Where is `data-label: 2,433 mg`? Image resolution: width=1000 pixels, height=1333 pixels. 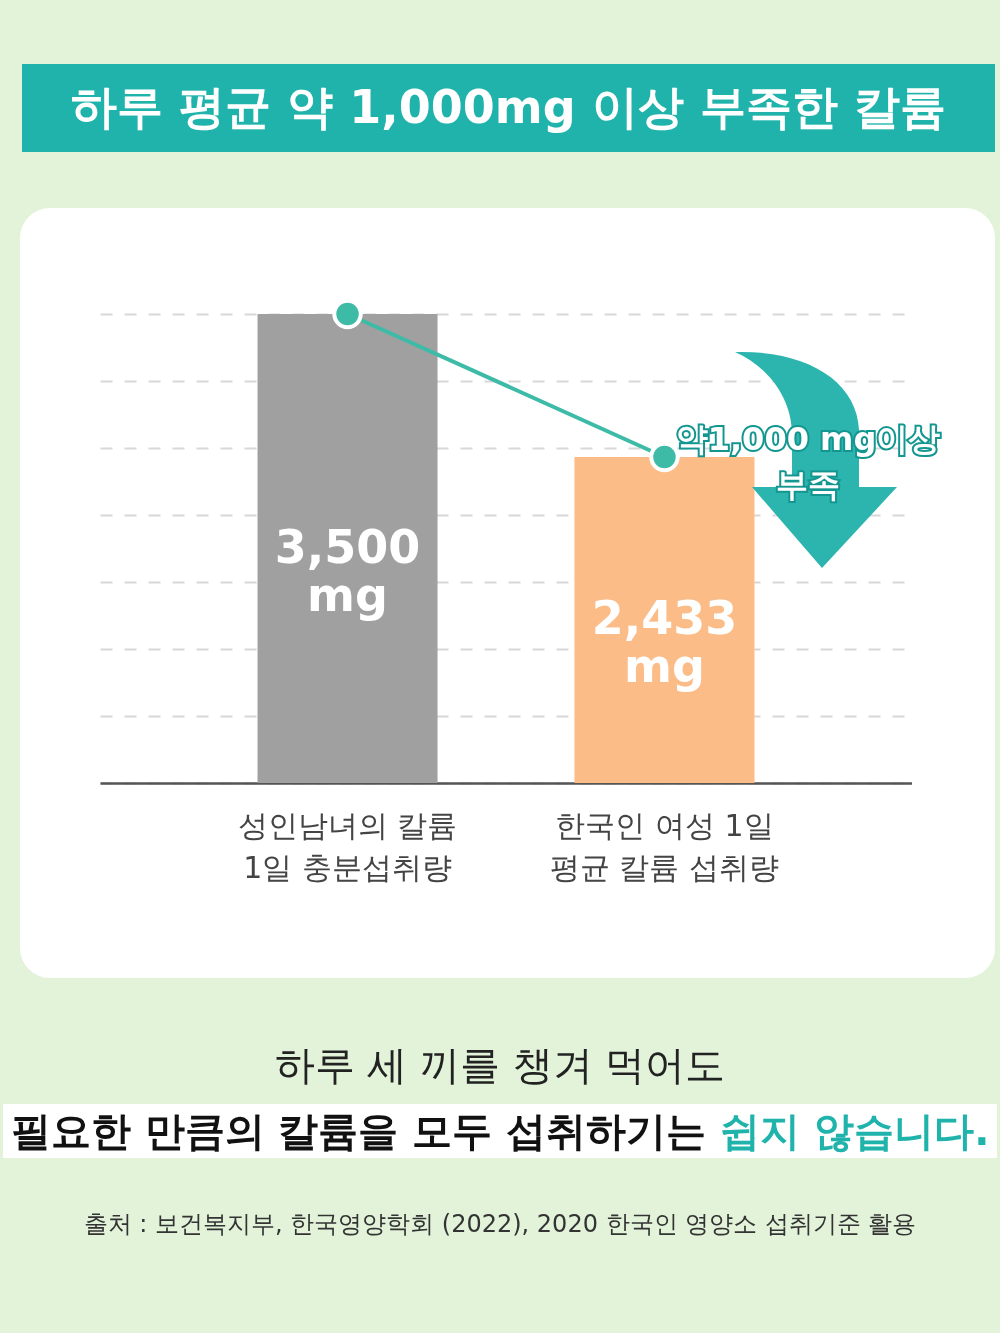 data-label: 2,433 mg is located at coordinates (664, 641).